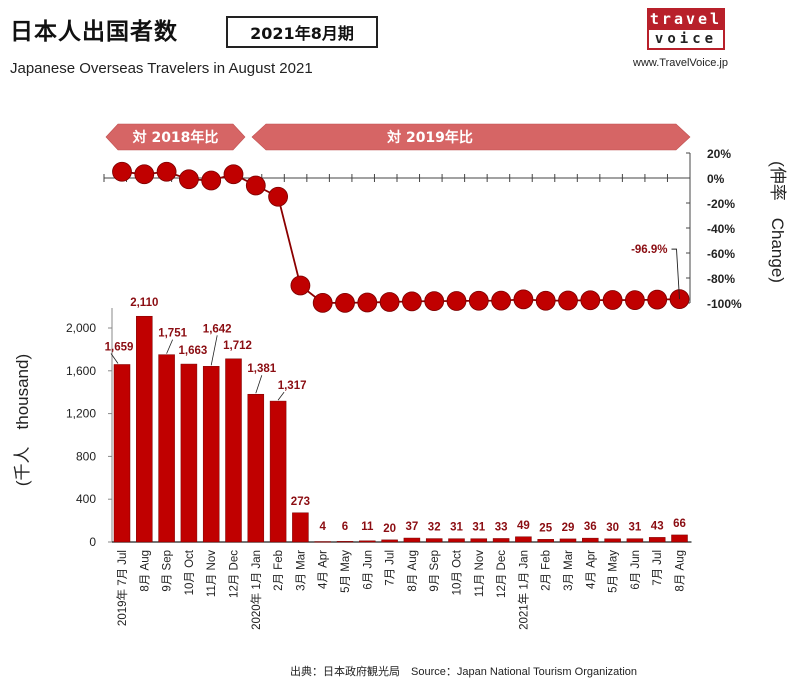 The width and height of the screenshot is (800, 691). What do you see at coordinates (480, 573) in the screenshot?
I see `category-label: 11月 Nov` at bounding box center [480, 573].